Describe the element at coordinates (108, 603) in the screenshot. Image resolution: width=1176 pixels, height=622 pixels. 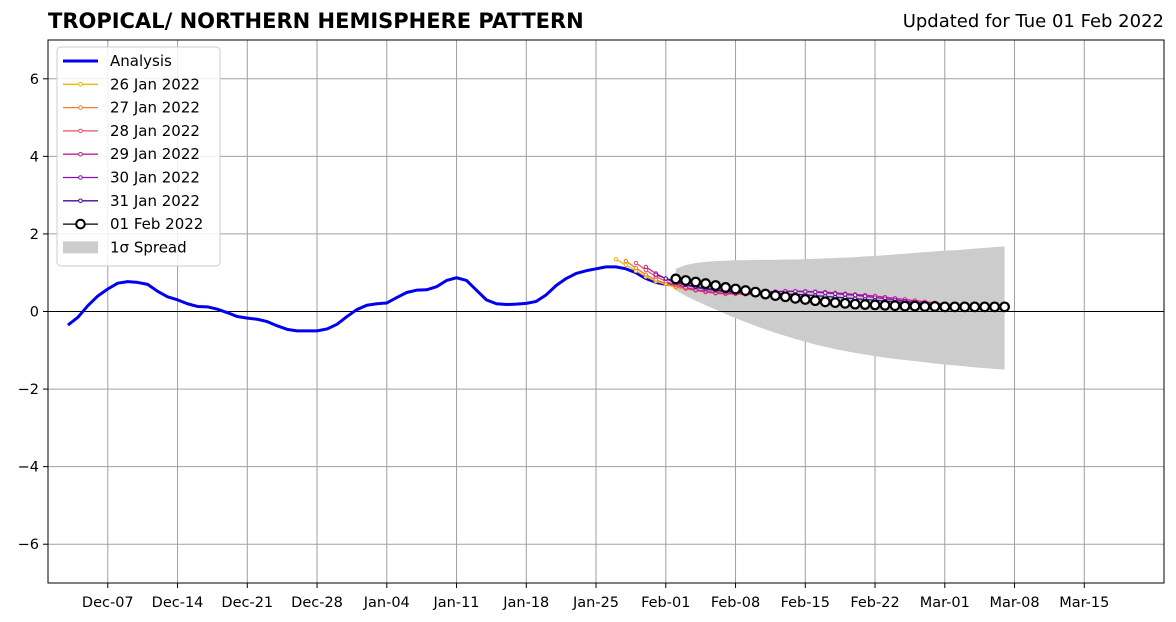
I see `x-tick-label: Dec-07` at that location.